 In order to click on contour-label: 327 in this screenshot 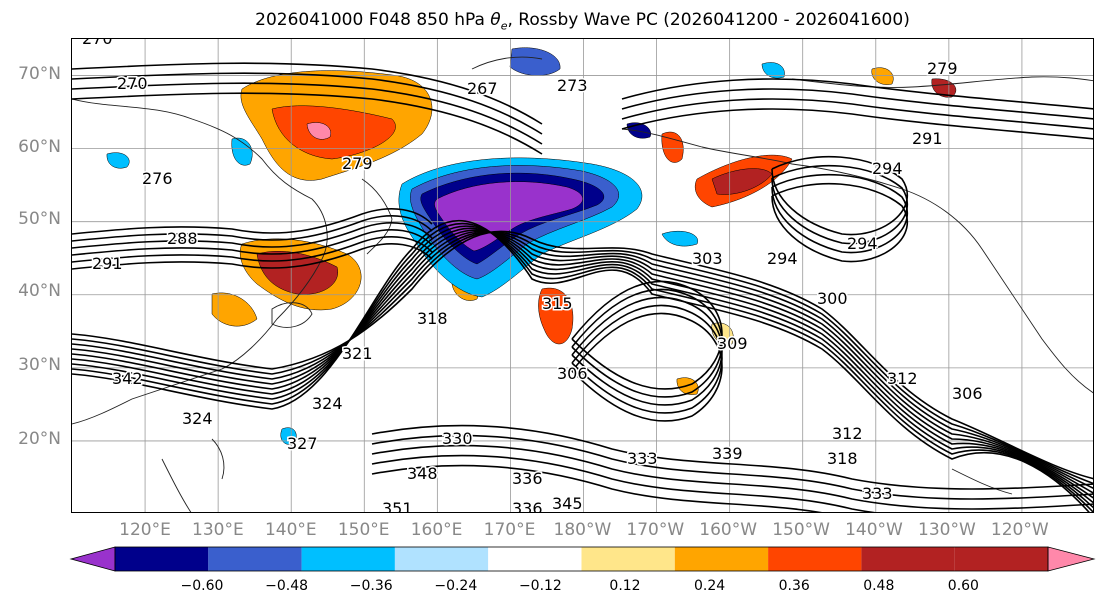, I will do `click(302, 443)`.